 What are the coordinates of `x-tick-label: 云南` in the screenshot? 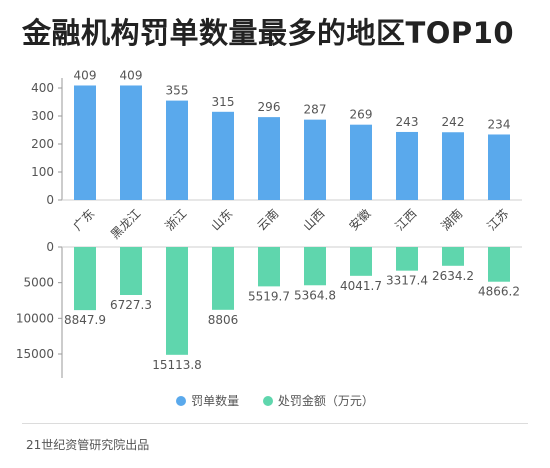 It's located at (268, 220).